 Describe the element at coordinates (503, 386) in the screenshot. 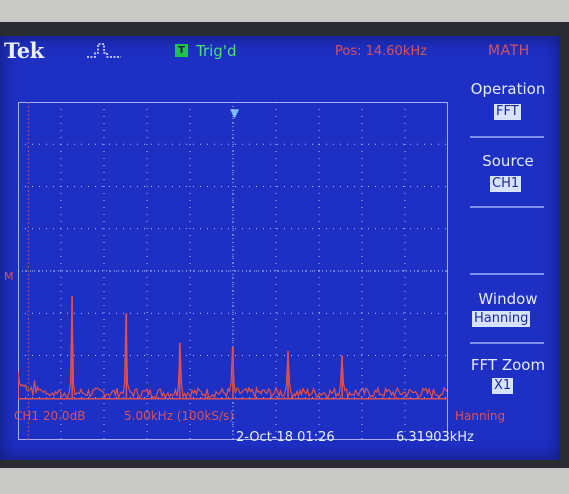

I see `fft-zoom-button: X1` at that location.